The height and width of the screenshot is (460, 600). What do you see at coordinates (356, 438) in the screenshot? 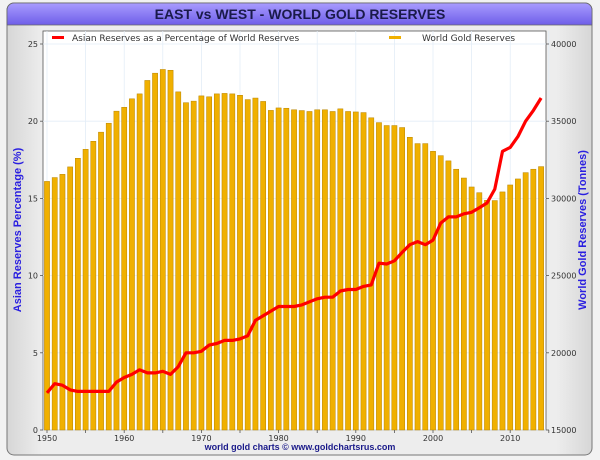
I see `x-tick-label: 1990` at bounding box center [356, 438].